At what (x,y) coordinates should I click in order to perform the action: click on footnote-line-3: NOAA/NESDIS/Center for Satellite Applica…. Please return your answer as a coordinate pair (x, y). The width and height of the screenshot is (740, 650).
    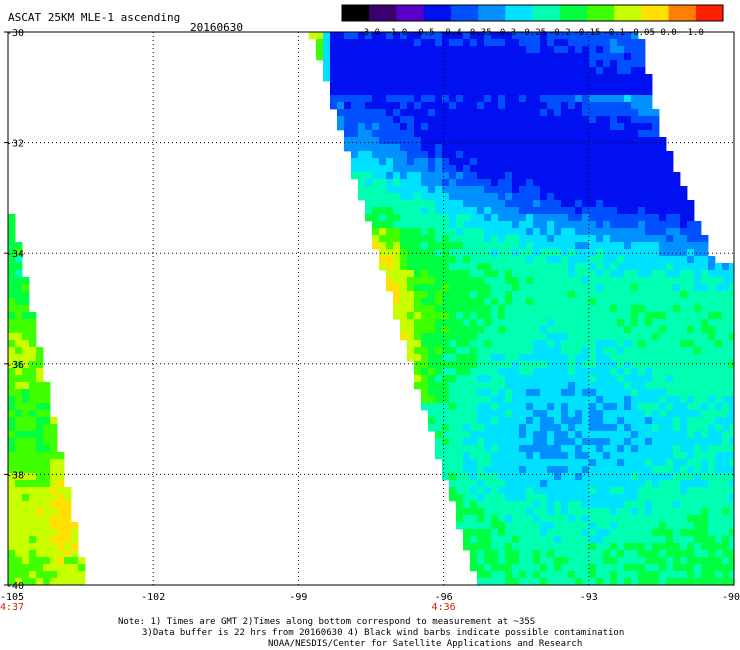
    Looking at the image, I should click on (425, 644).